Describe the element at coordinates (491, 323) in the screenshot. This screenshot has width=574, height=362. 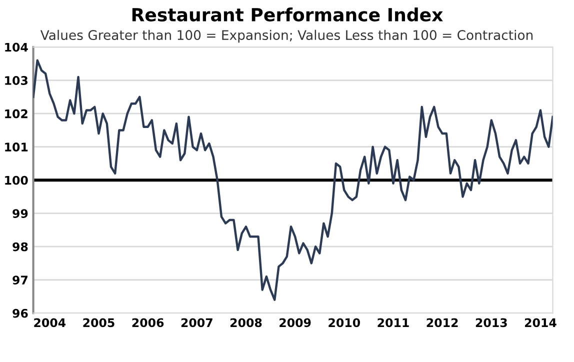
I see `x-tick-label: 2013` at that location.